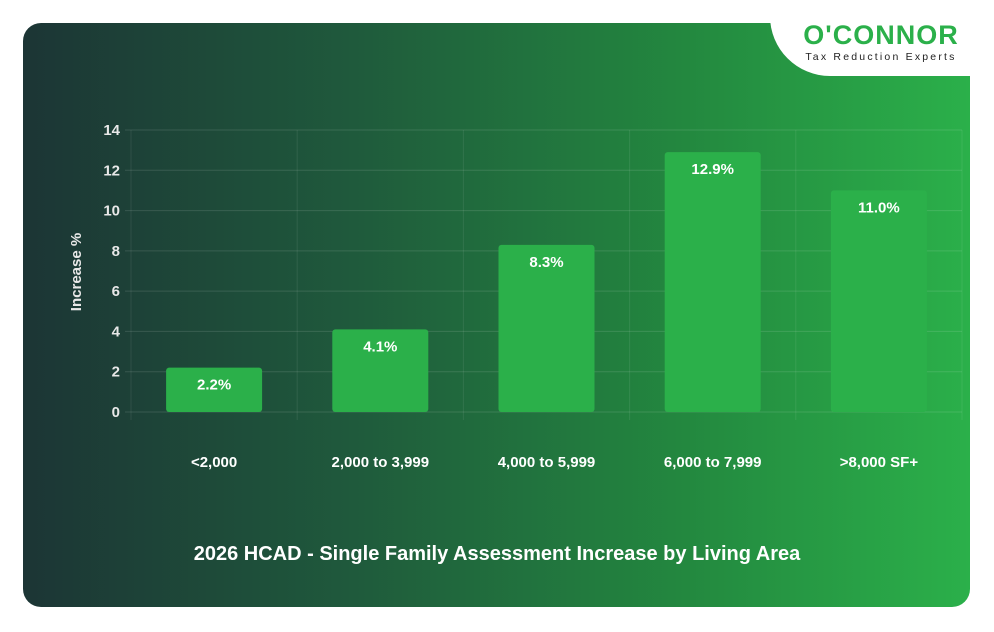 Image resolution: width=994 pixels, height=632 pixels. I want to click on y-tick-label: 8, so click(116, 251).